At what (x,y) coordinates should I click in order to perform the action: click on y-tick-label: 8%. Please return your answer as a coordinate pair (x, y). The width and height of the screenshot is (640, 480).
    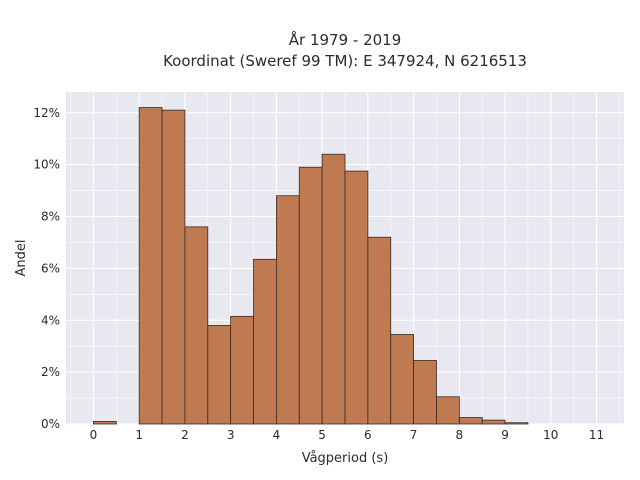
    Looking at the image, I should click on (50, 217).